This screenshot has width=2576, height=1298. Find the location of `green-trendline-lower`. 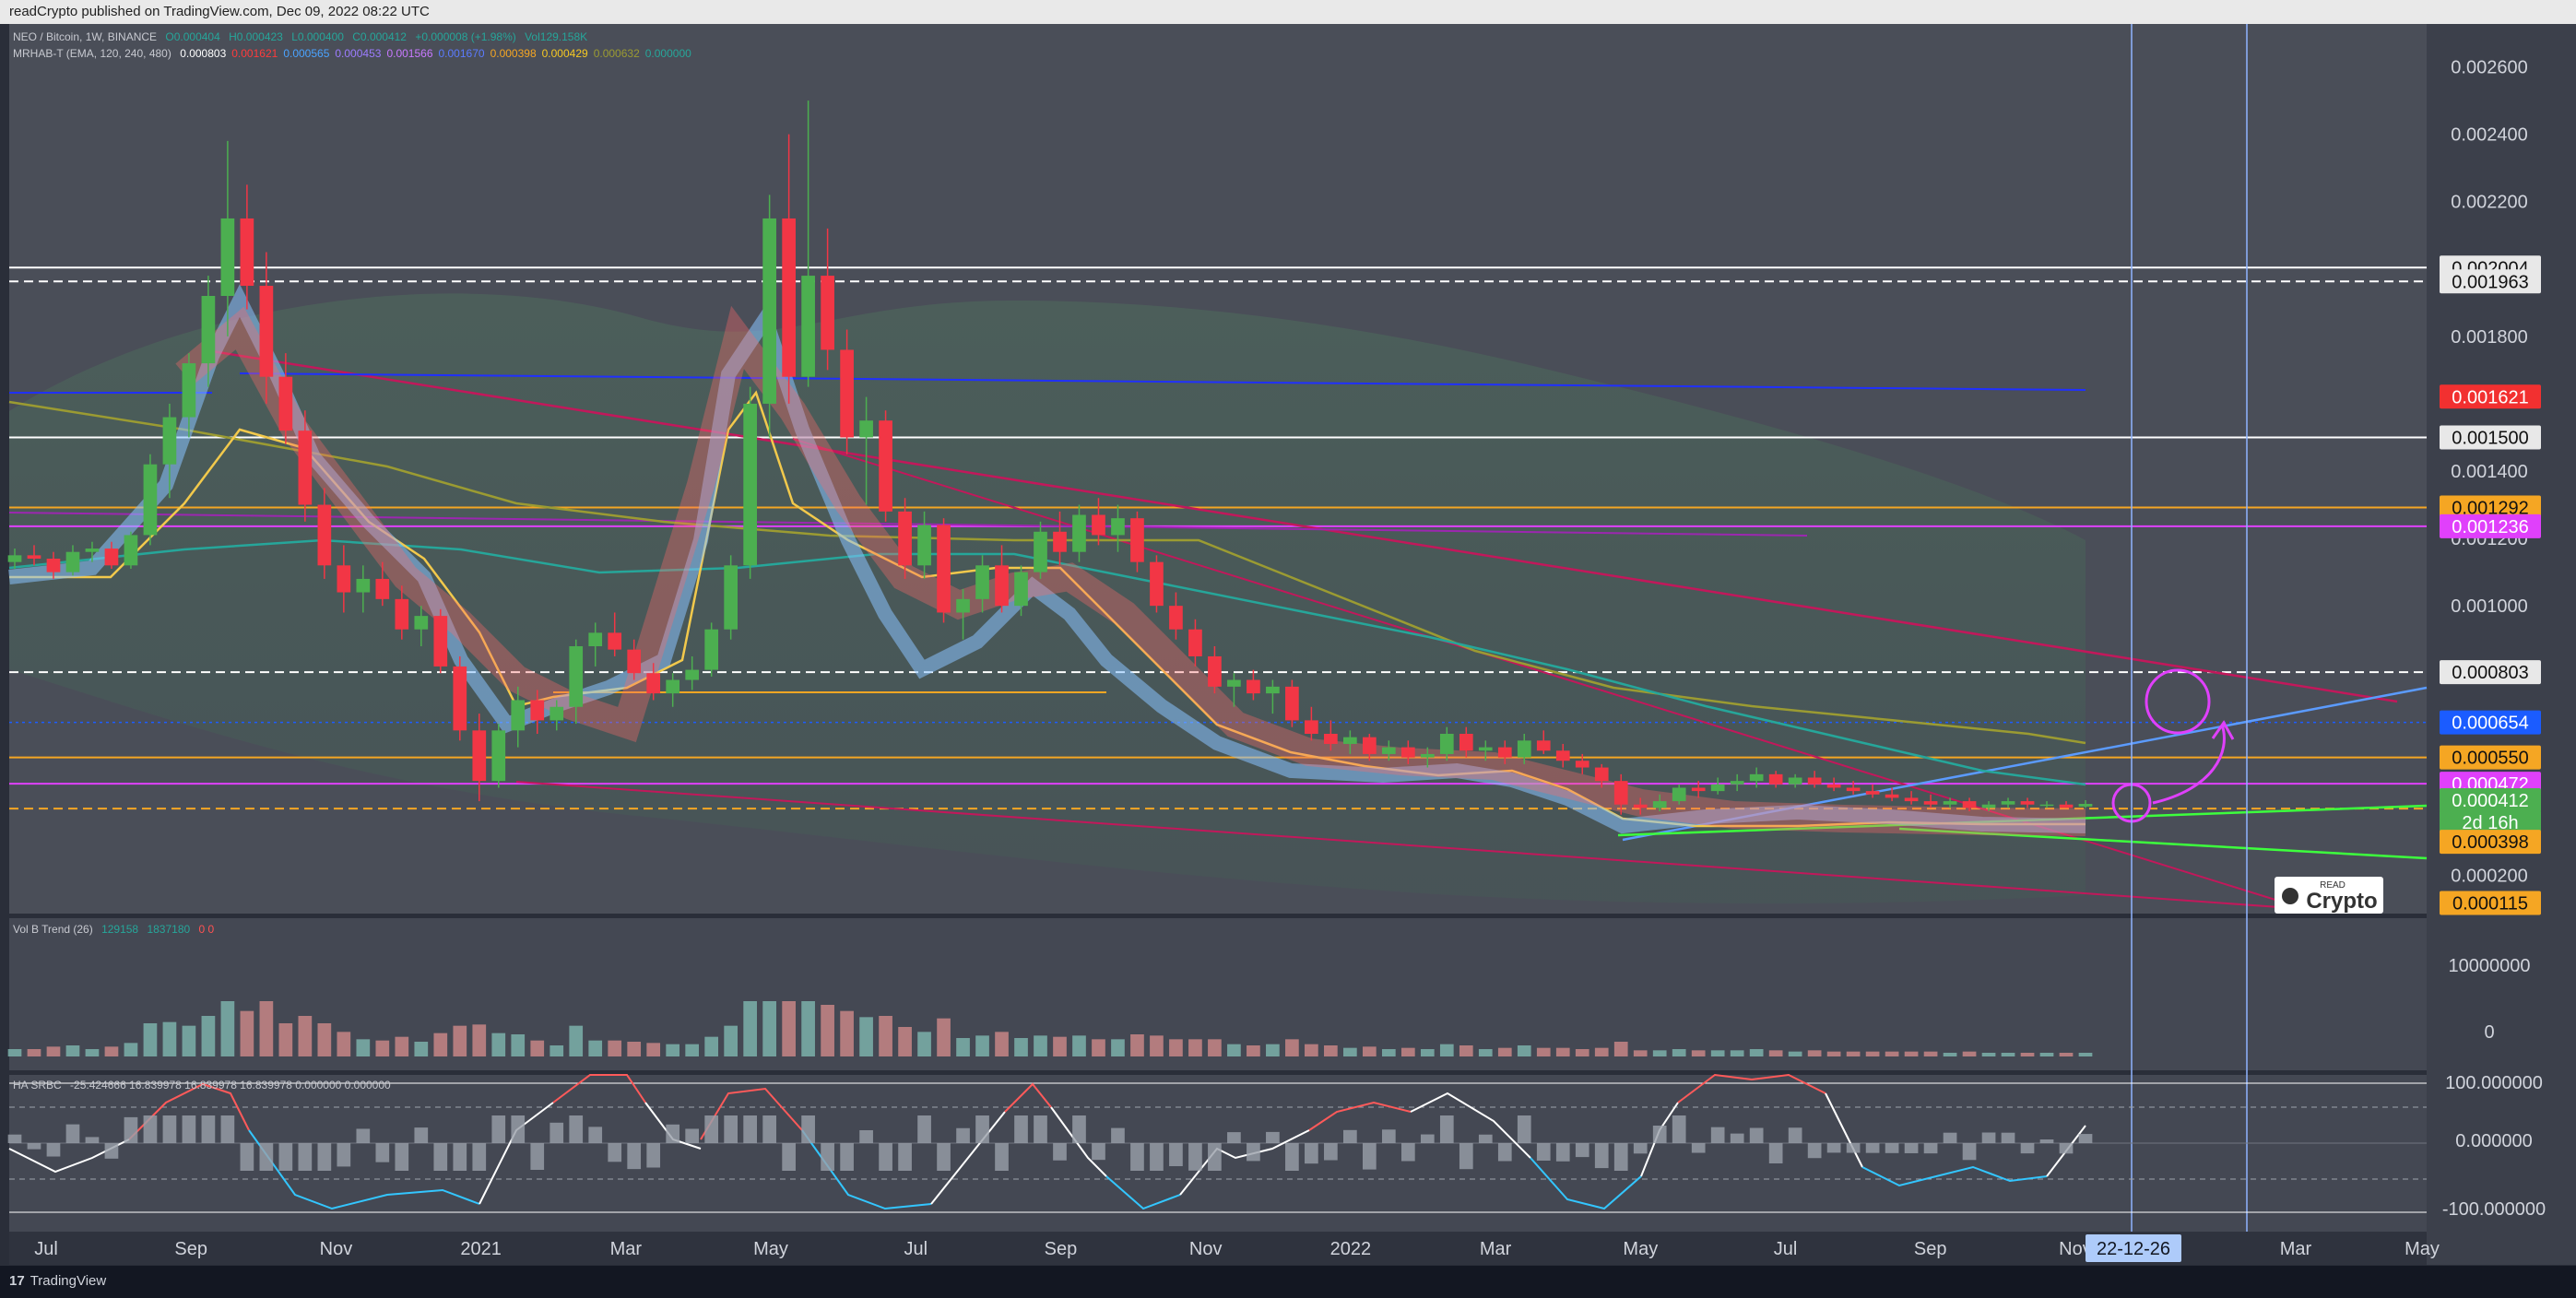

green-trendline-lower is located at coordinates (2163, 843).